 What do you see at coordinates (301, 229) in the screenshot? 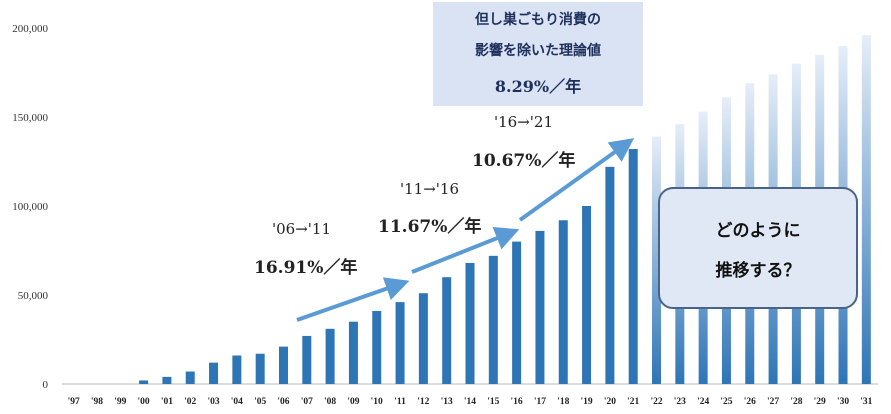
I see `annotation-period-06-11: '06→'11` at bounding box center [301, 229].